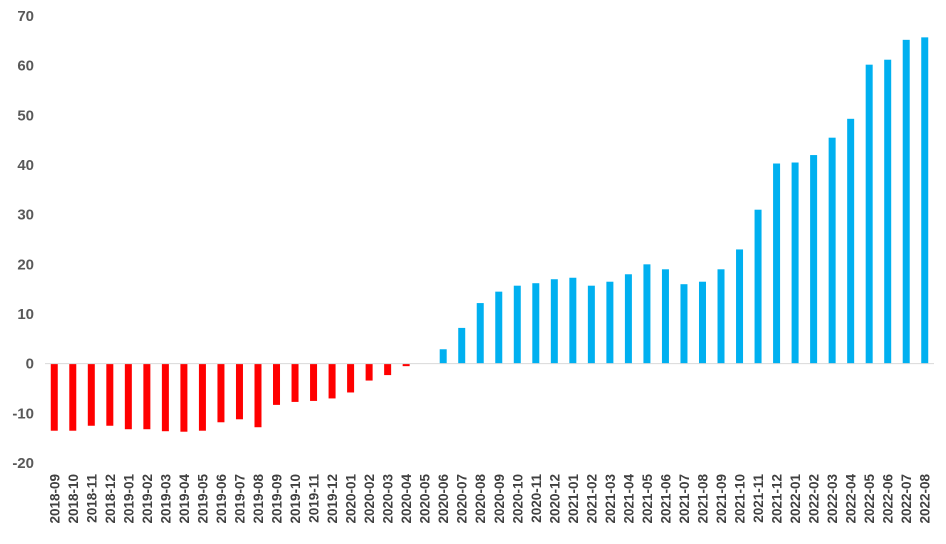 Image resolution: width=946 pixels, height=544 pixels. I want to click on y-axis-tick-labels: -20 -10 0 10 20 30 40 50 60 70, so click(23, 240).